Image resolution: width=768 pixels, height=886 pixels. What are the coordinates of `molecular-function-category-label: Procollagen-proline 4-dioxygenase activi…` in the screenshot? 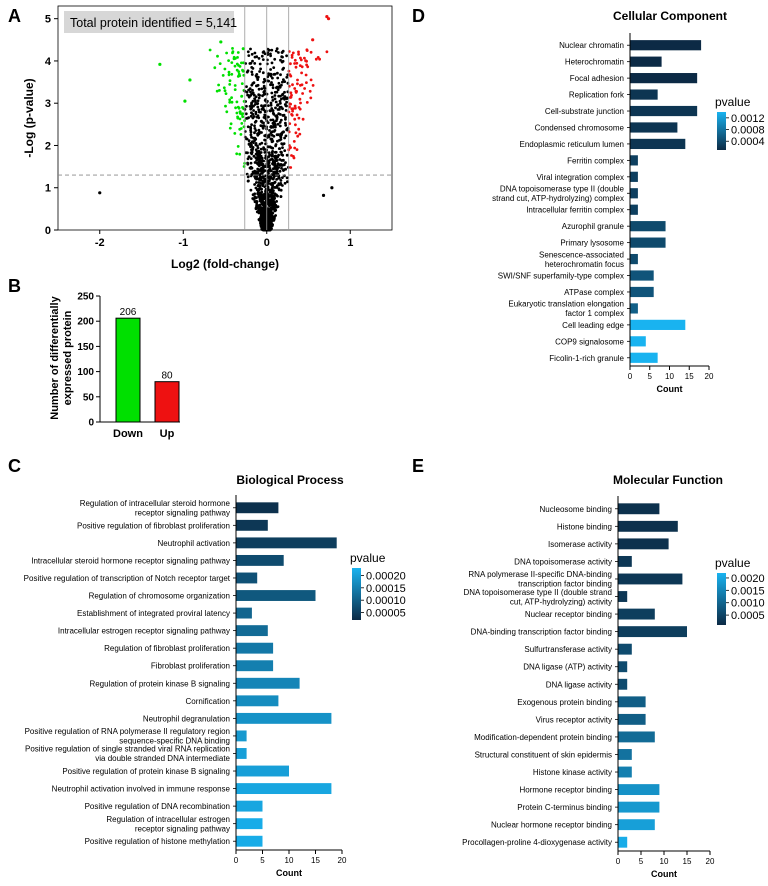 It's located at (537, 842).